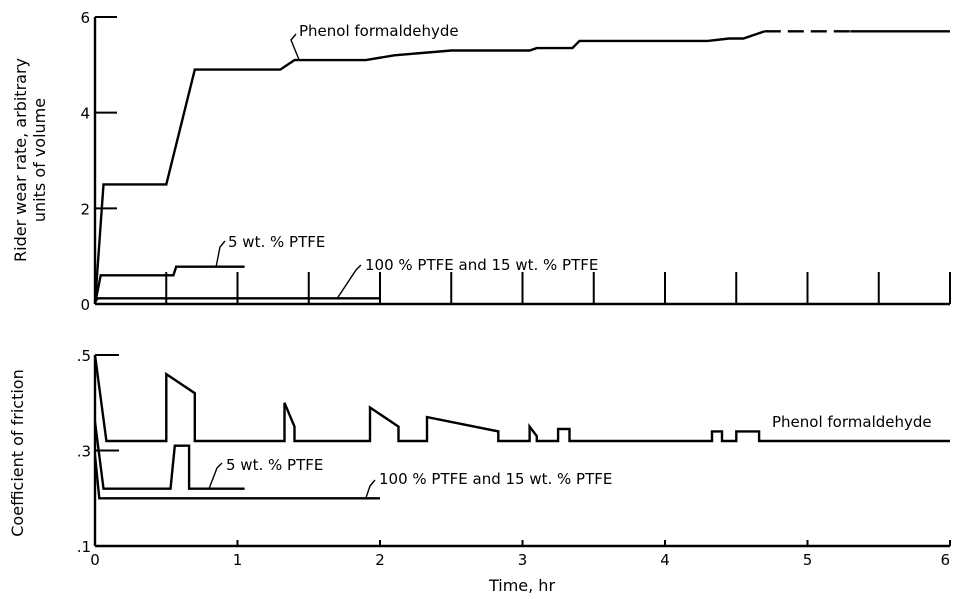 The image size is (953, 599). What do you see at coordinates (379, 31) in the screenshot?
I see `wear-annotation-phenol-formaldehyde: Phenol formaldehyde` at bounding box center [379, 31].